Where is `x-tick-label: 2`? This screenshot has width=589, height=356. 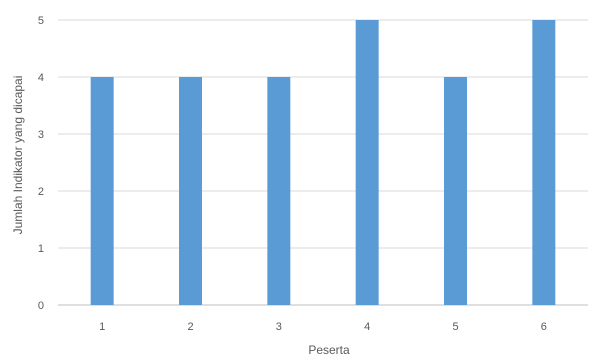
x-tick-label: 2 is located at coordinates (190, 327).